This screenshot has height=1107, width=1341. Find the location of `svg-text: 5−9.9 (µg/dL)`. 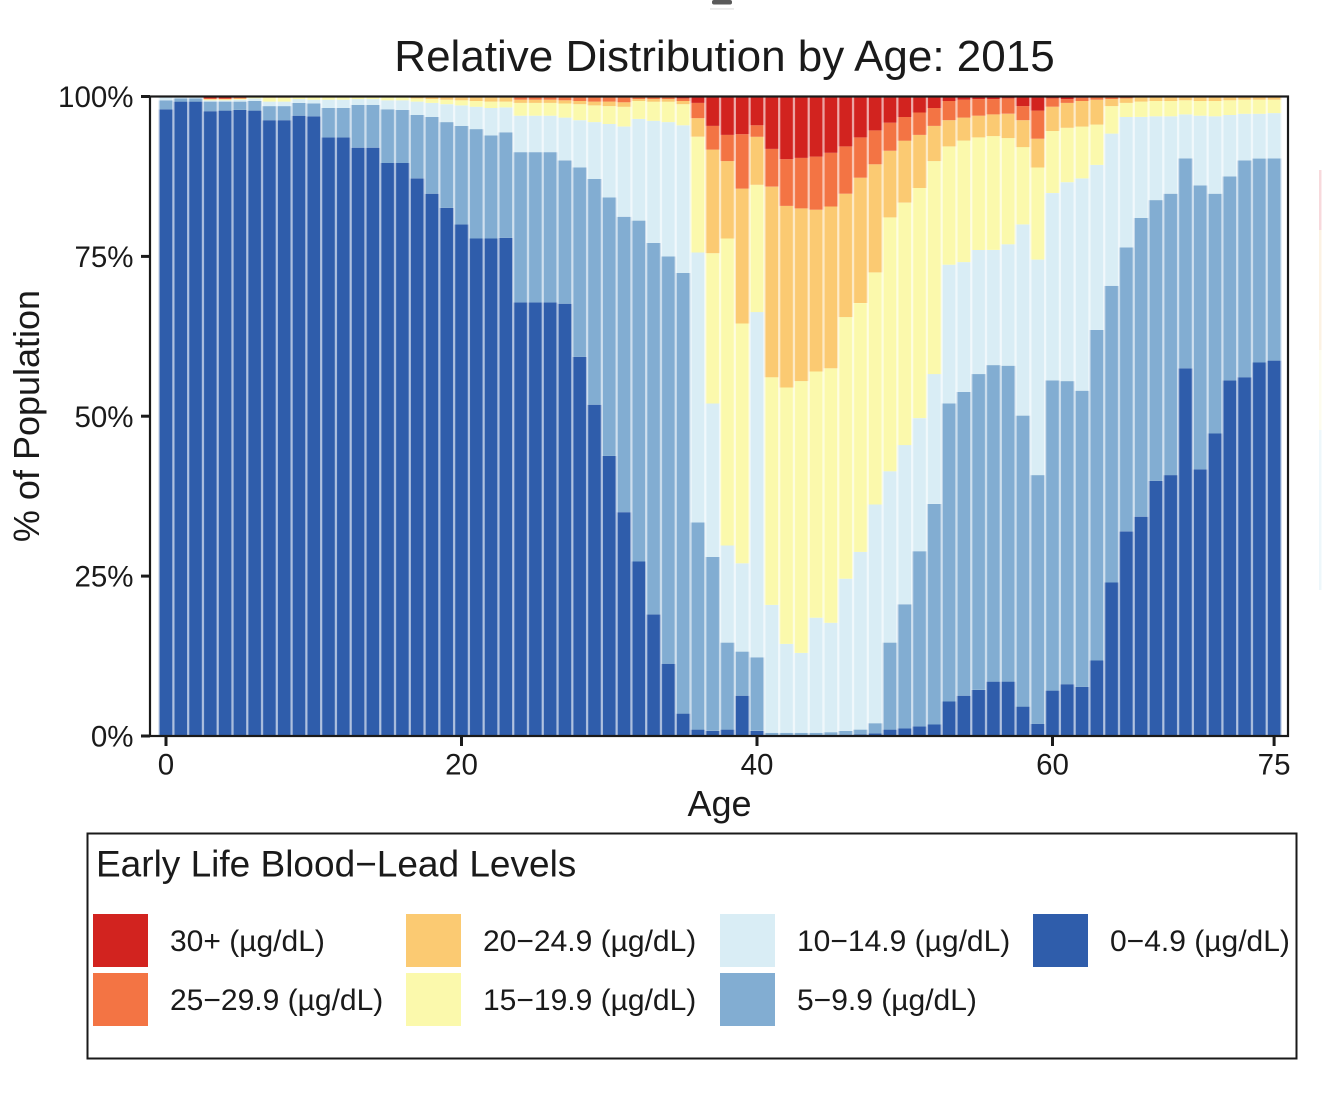

svg-text: 5−9.9 (µg/dL) is located at coordinates (887, 1000).